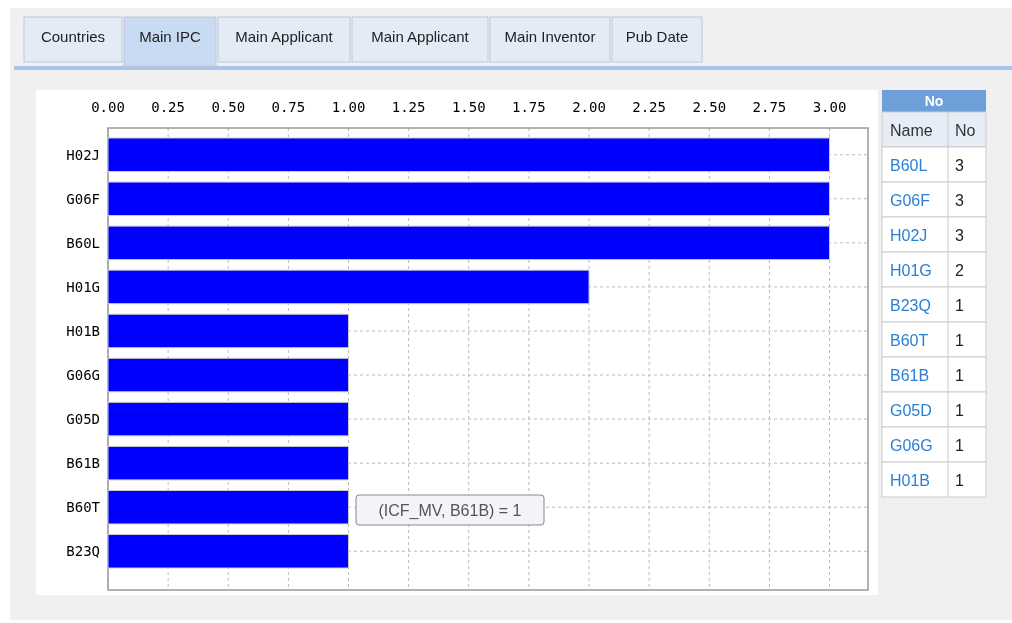 The height and width of the screenshot is (623, 1012). What do you see at coordinates (288, 107) in the screenshot?
I see `x-tick-label: 0.75` at bounding box center [288, 107].